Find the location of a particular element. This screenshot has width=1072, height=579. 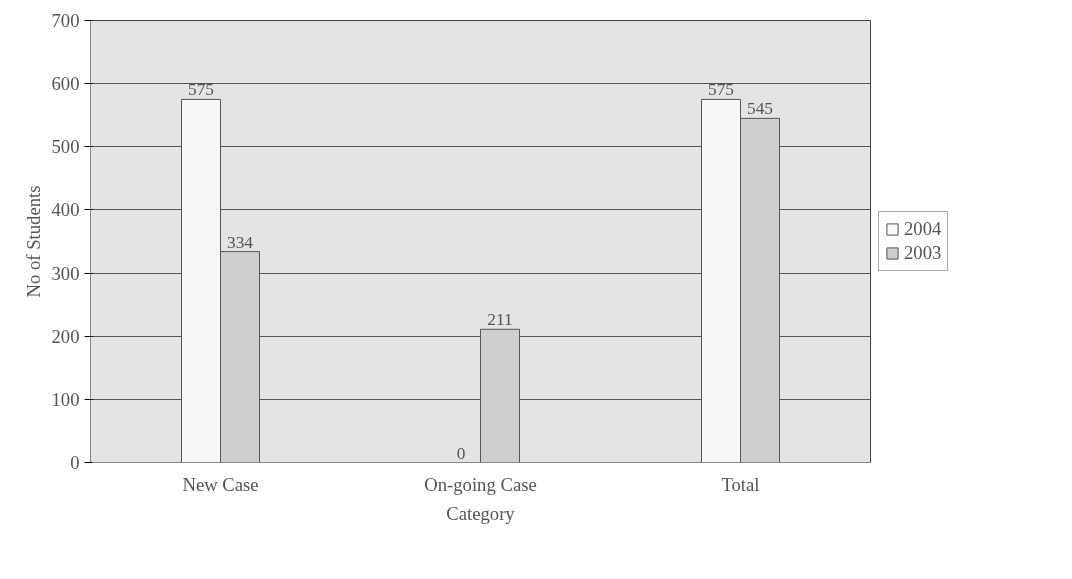

x-tick-label: Total is located at coordinates (740, 484).